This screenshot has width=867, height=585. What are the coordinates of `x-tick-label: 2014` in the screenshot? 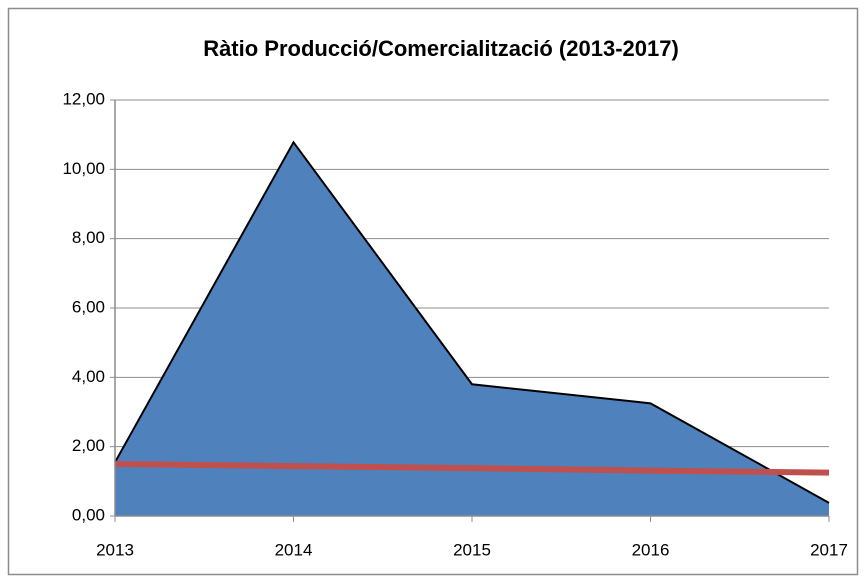 It's located at (294, 549).